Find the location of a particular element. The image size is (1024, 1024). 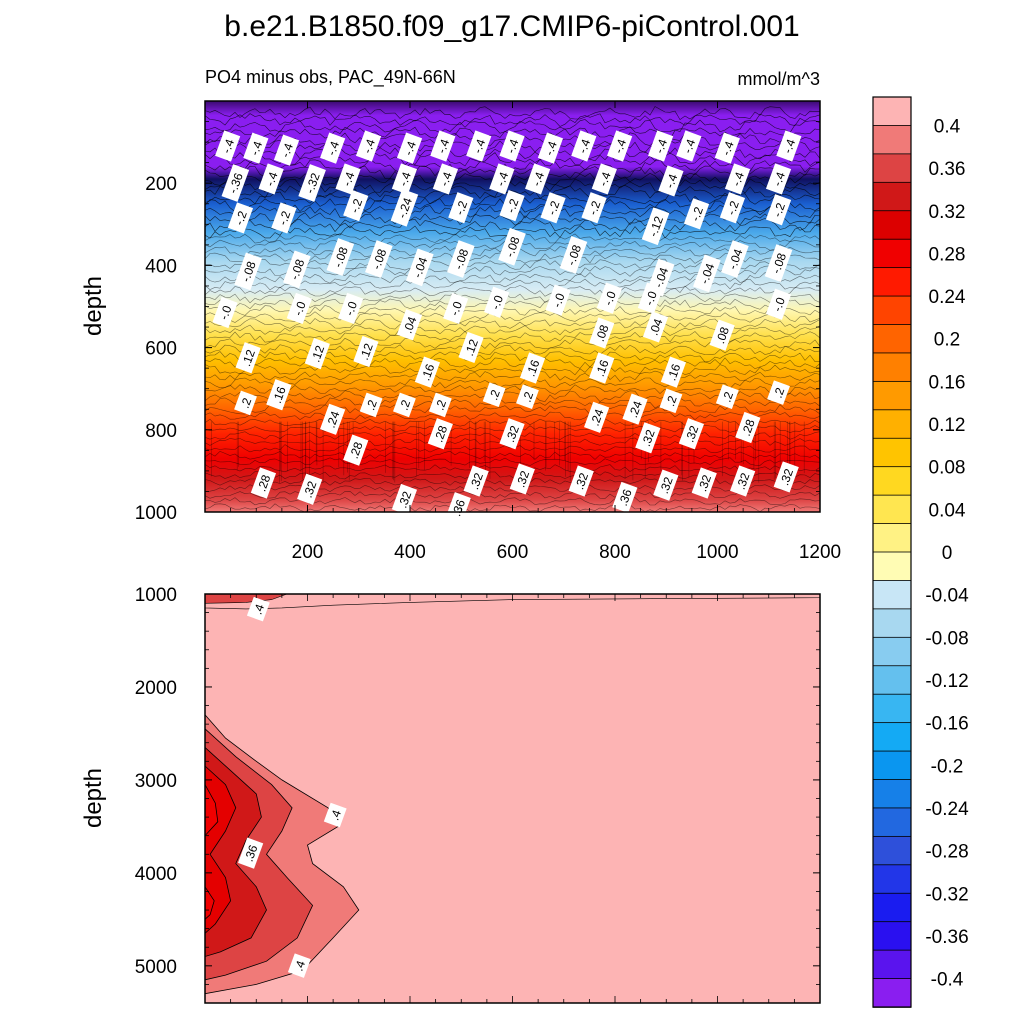

lower-contour-labels: .4 .4 .36 .4 is located at coordinates (292, 787).